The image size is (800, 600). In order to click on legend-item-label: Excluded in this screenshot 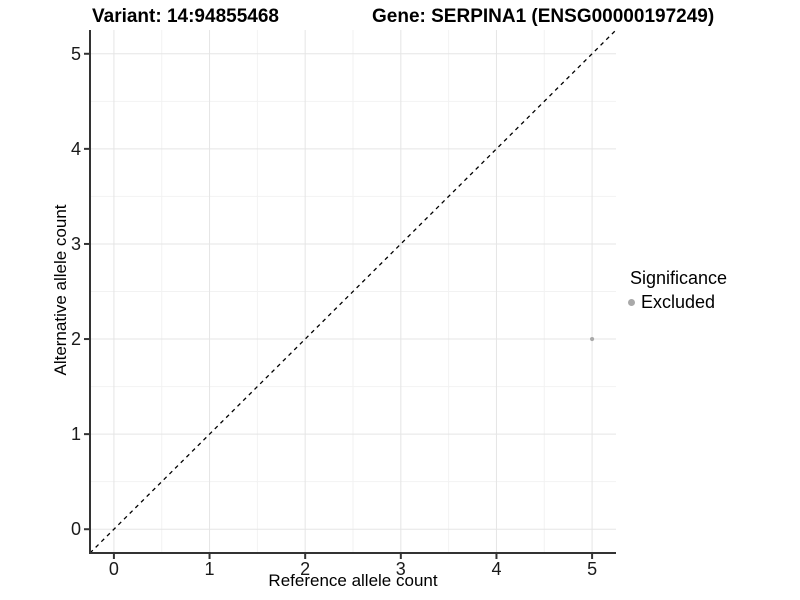, I will do `click(678, 302)`.